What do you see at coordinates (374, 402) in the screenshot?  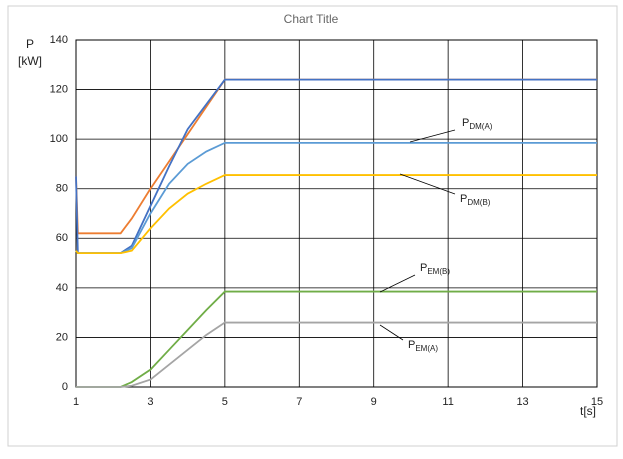 I see `x-tick-label: 9` at bounding box center [374, 402].